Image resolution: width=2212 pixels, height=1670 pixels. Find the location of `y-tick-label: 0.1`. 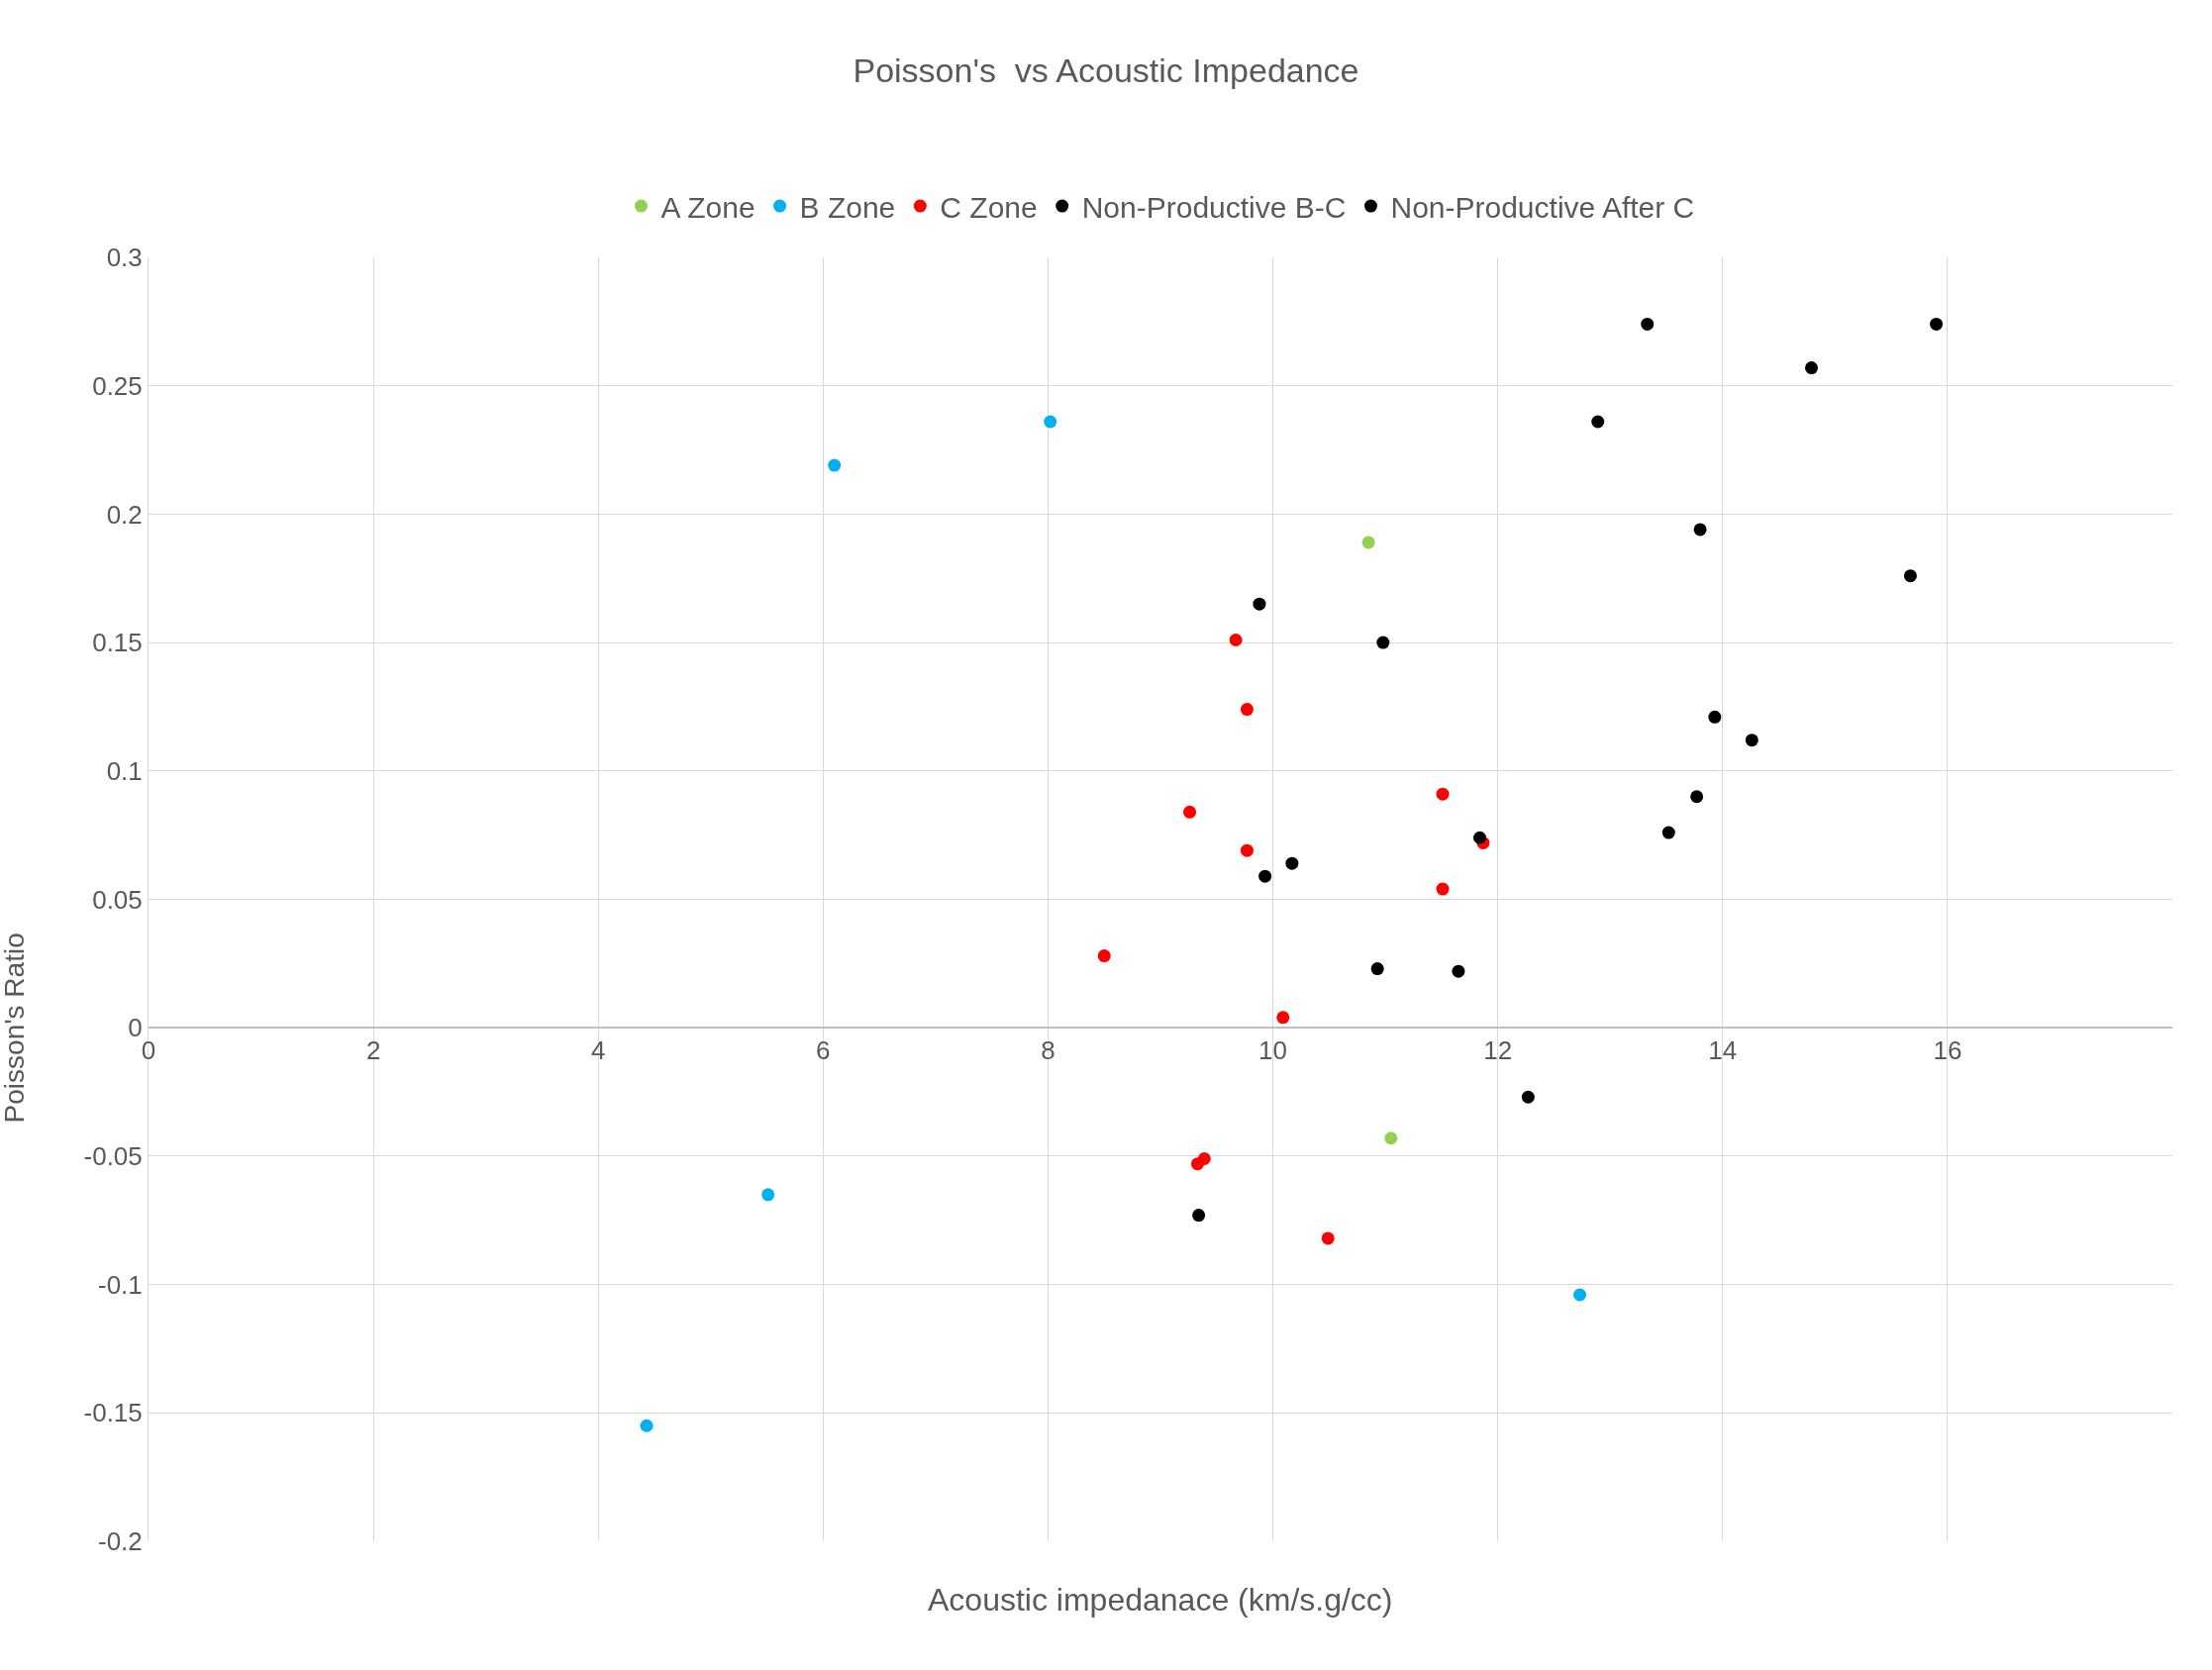

y-tick-label: 0.1 is located at coordinates (124, 770).